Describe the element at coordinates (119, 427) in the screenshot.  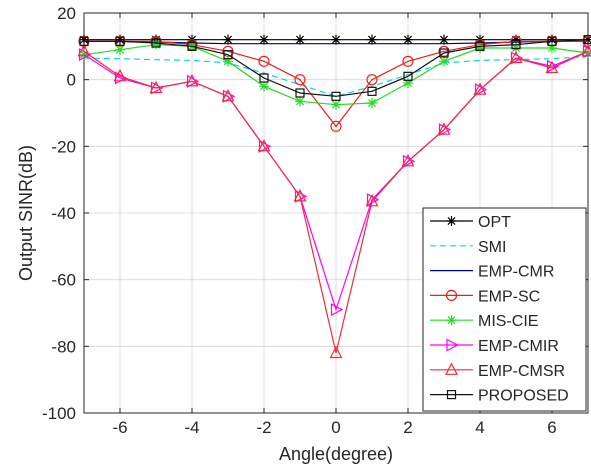
I see `x-tick-label: -6` at that location.